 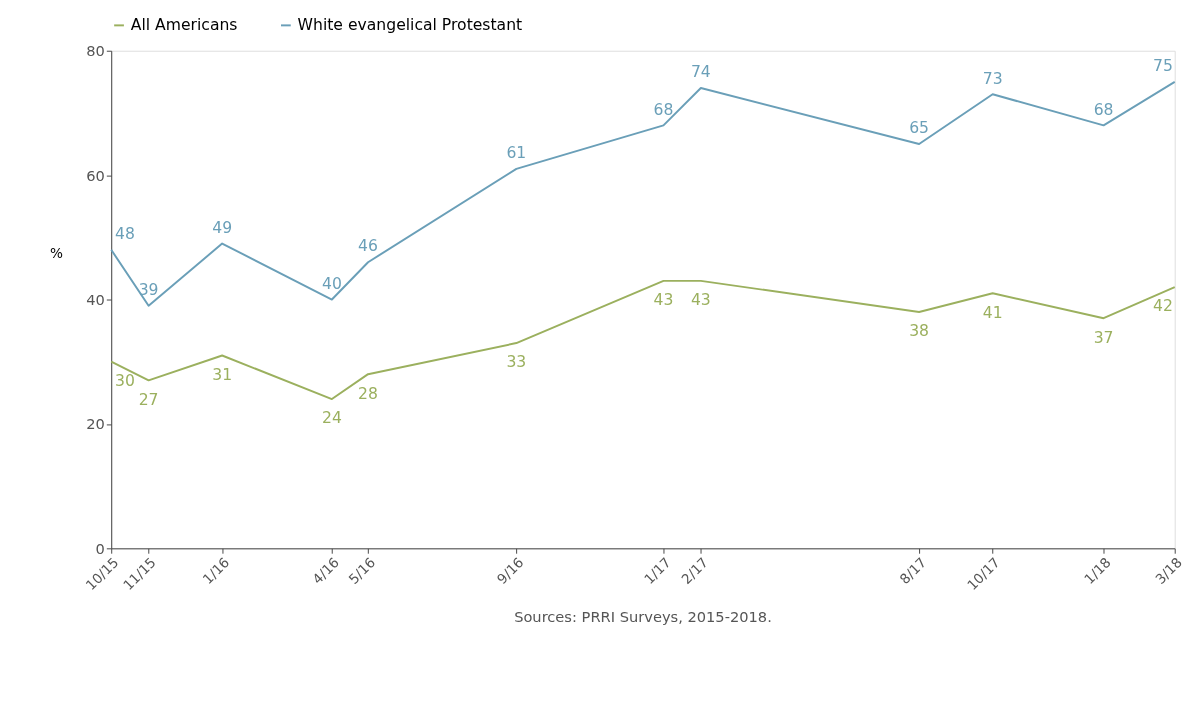 What do you see at coordinates (516, 362) in the screenshot?
I see `data-label: 33` at bounding box center [516, 362].